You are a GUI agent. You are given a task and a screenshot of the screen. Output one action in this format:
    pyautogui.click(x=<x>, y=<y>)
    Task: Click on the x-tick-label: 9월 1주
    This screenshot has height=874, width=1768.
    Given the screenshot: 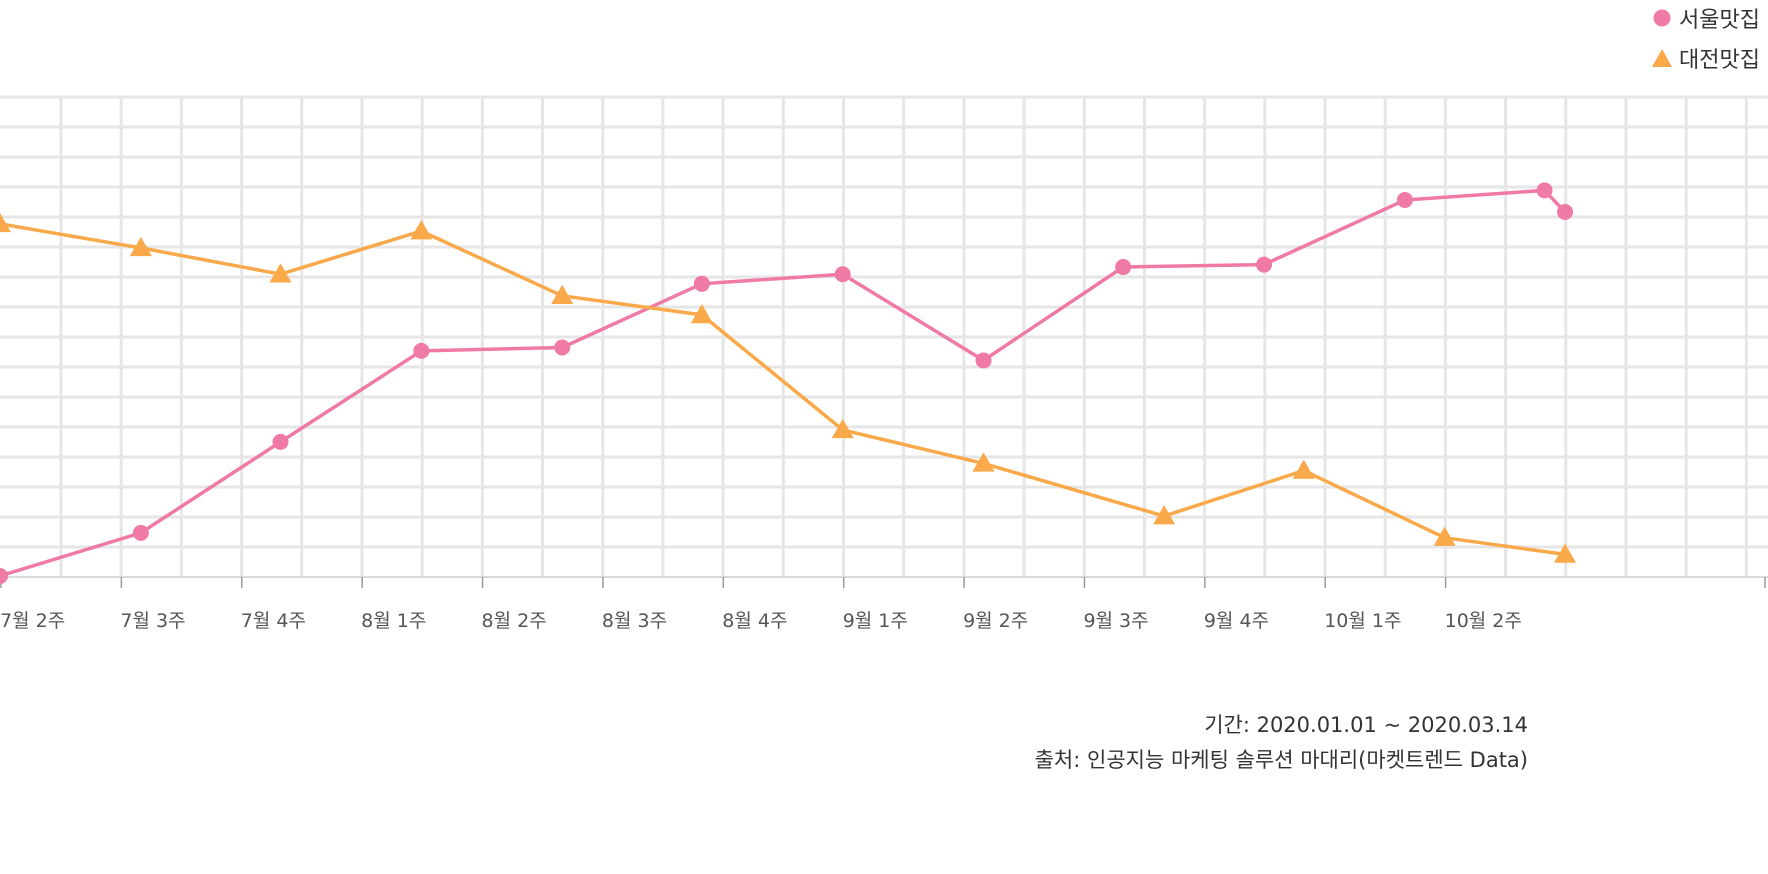 What is the action you would take?
    pyautogui.click(x=875, y=621)
    